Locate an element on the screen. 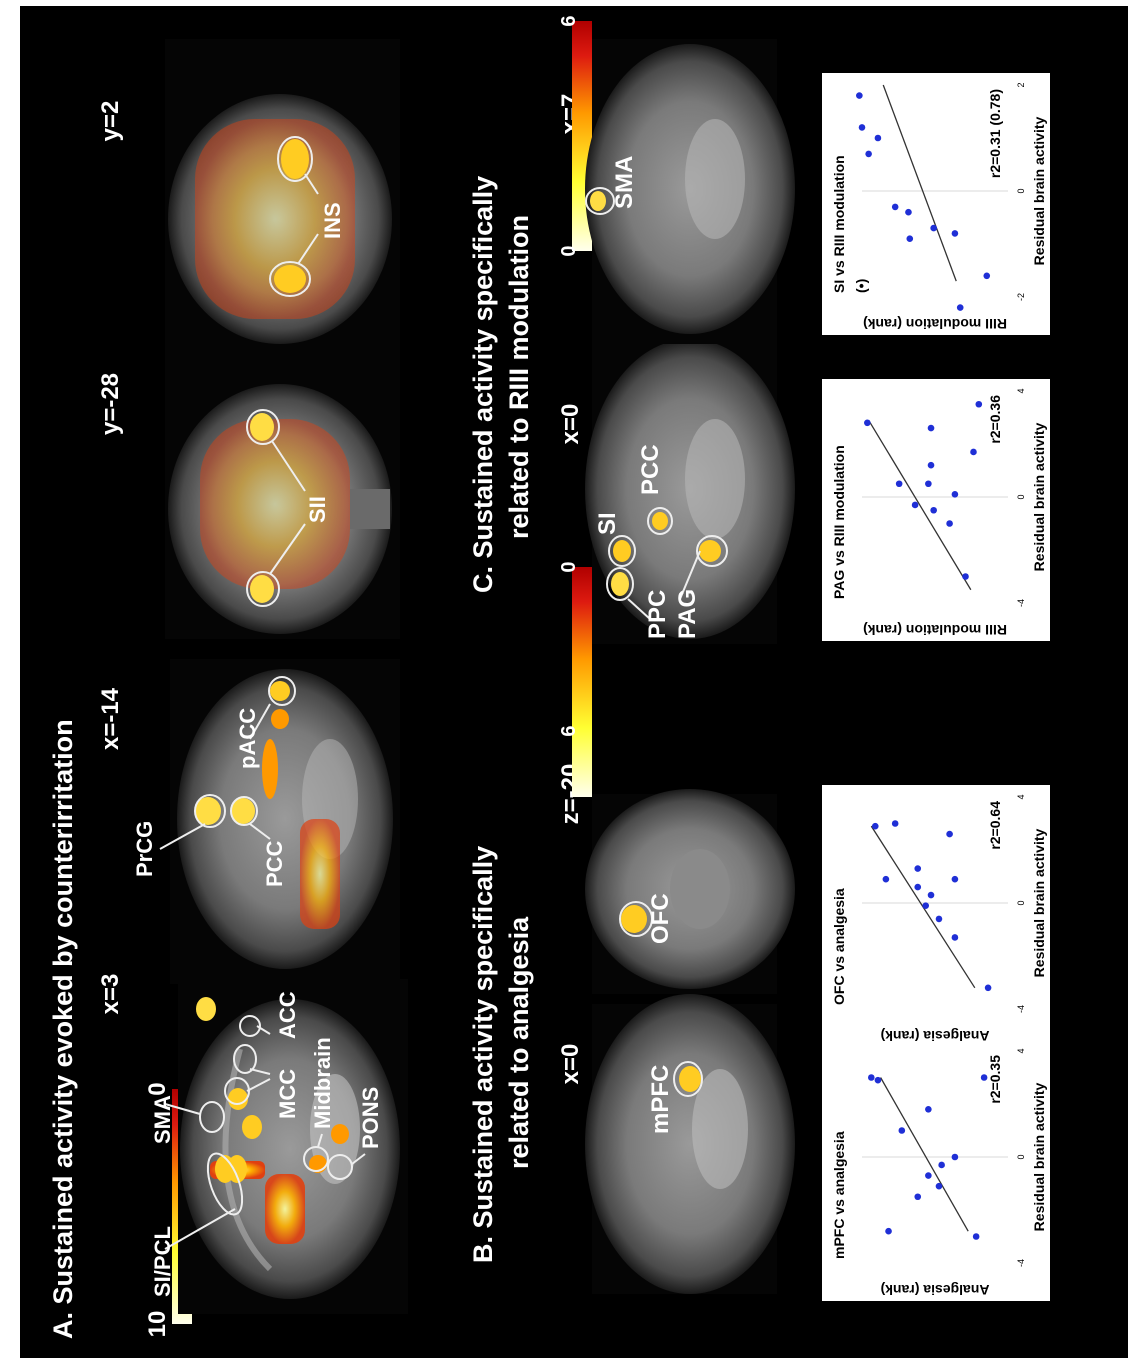 The width and height of the screenshot is (1130, 1359). panel-b-title-2: related to analgesia is located at coordinates (519, 1042).